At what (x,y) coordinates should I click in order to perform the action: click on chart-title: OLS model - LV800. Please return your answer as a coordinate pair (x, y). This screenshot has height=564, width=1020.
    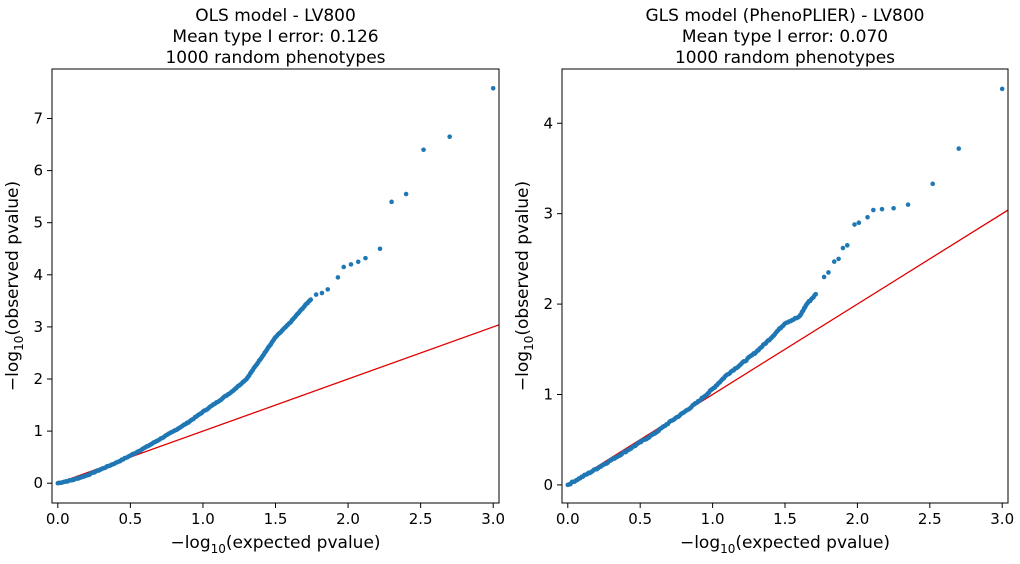
    Looking at the image, I should click on (275, 16).